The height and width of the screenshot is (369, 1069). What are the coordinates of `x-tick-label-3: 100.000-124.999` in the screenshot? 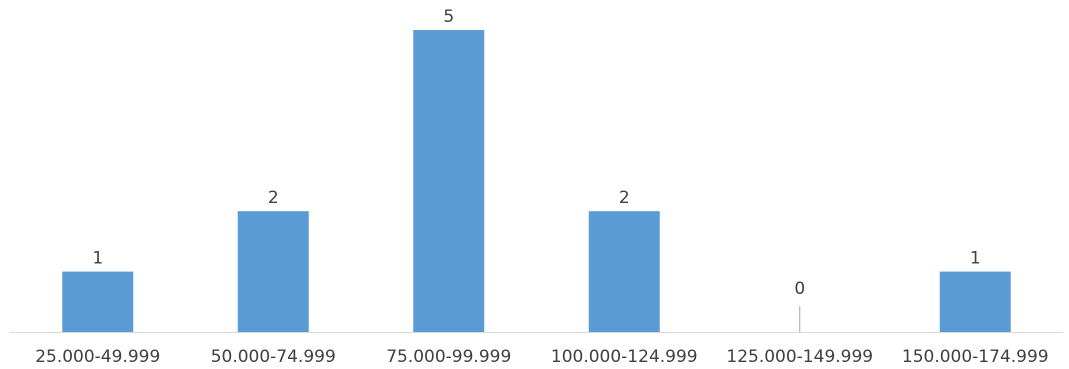 It's located at (624, 357).